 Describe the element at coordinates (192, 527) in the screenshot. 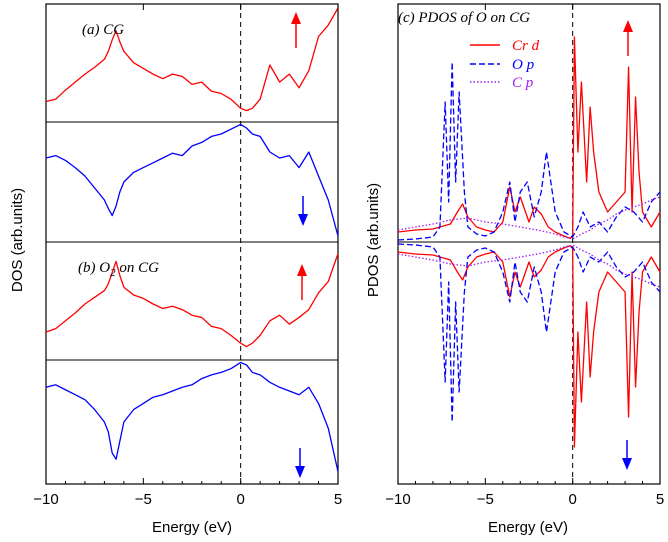

I see `x-axis-label-left: Energy (eV)` at that location.